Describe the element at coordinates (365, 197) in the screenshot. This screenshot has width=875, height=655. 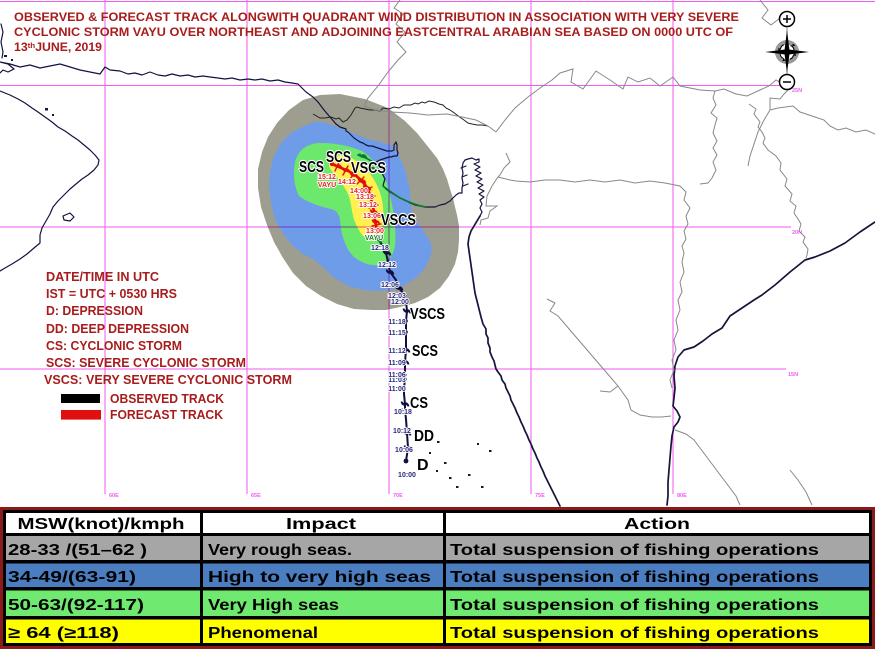
I see `svg-text: 13:18` at that location.